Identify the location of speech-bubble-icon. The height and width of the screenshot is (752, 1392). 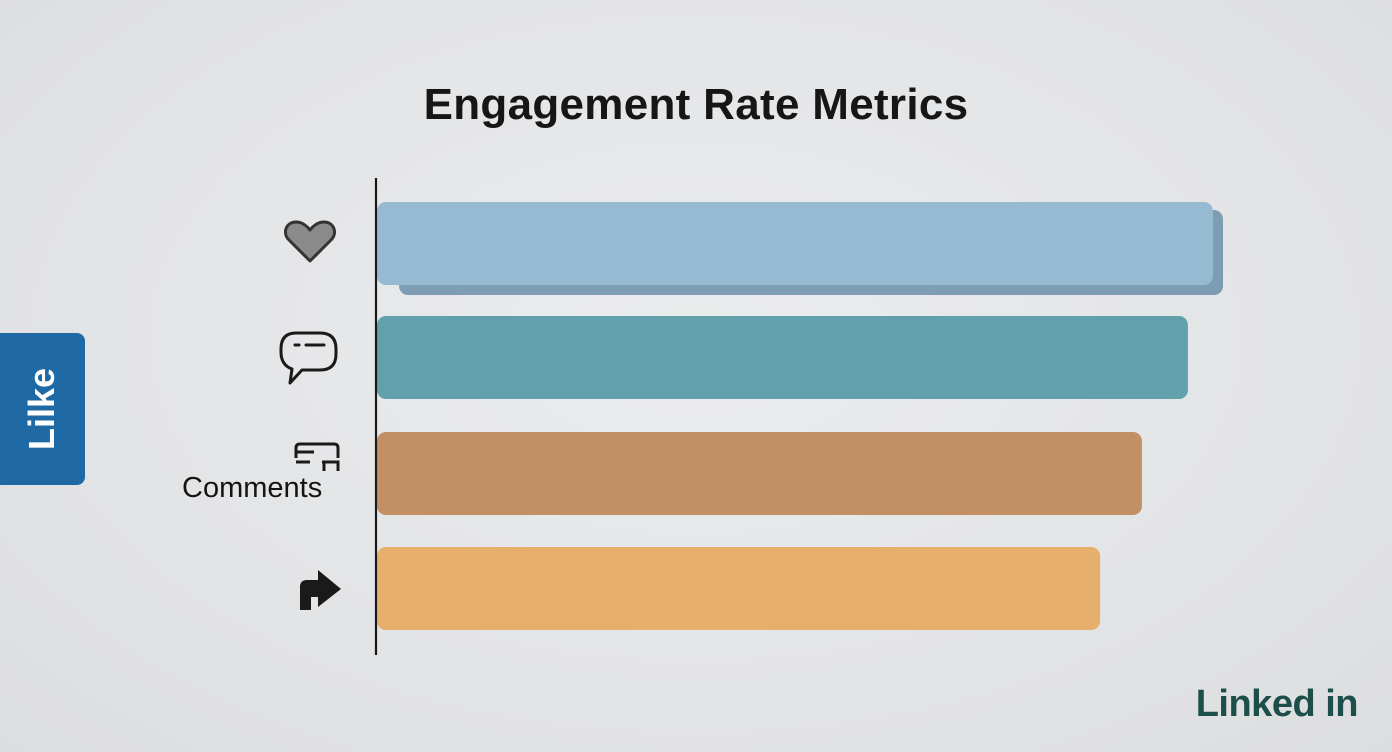
(308, 358).